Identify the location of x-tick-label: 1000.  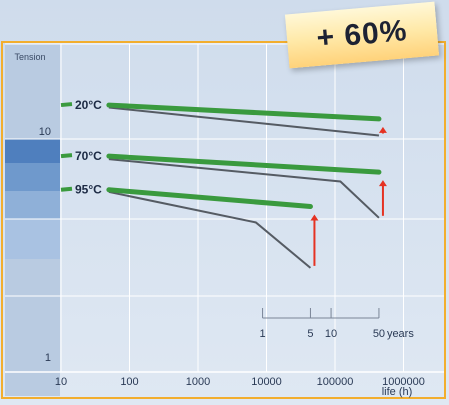
(198, 382).